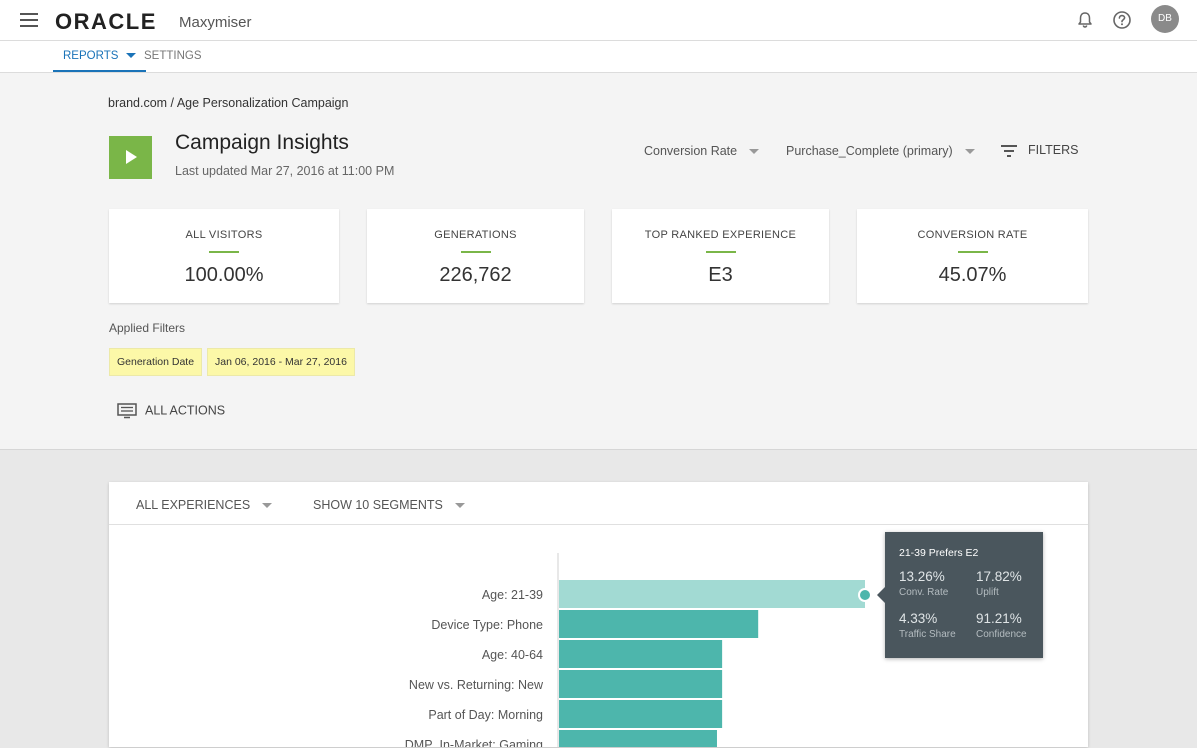 This screenshot has width=1197, height=748. I want to click on stat-card-generations: GENERATIONS 226,762, so click(475, 256).